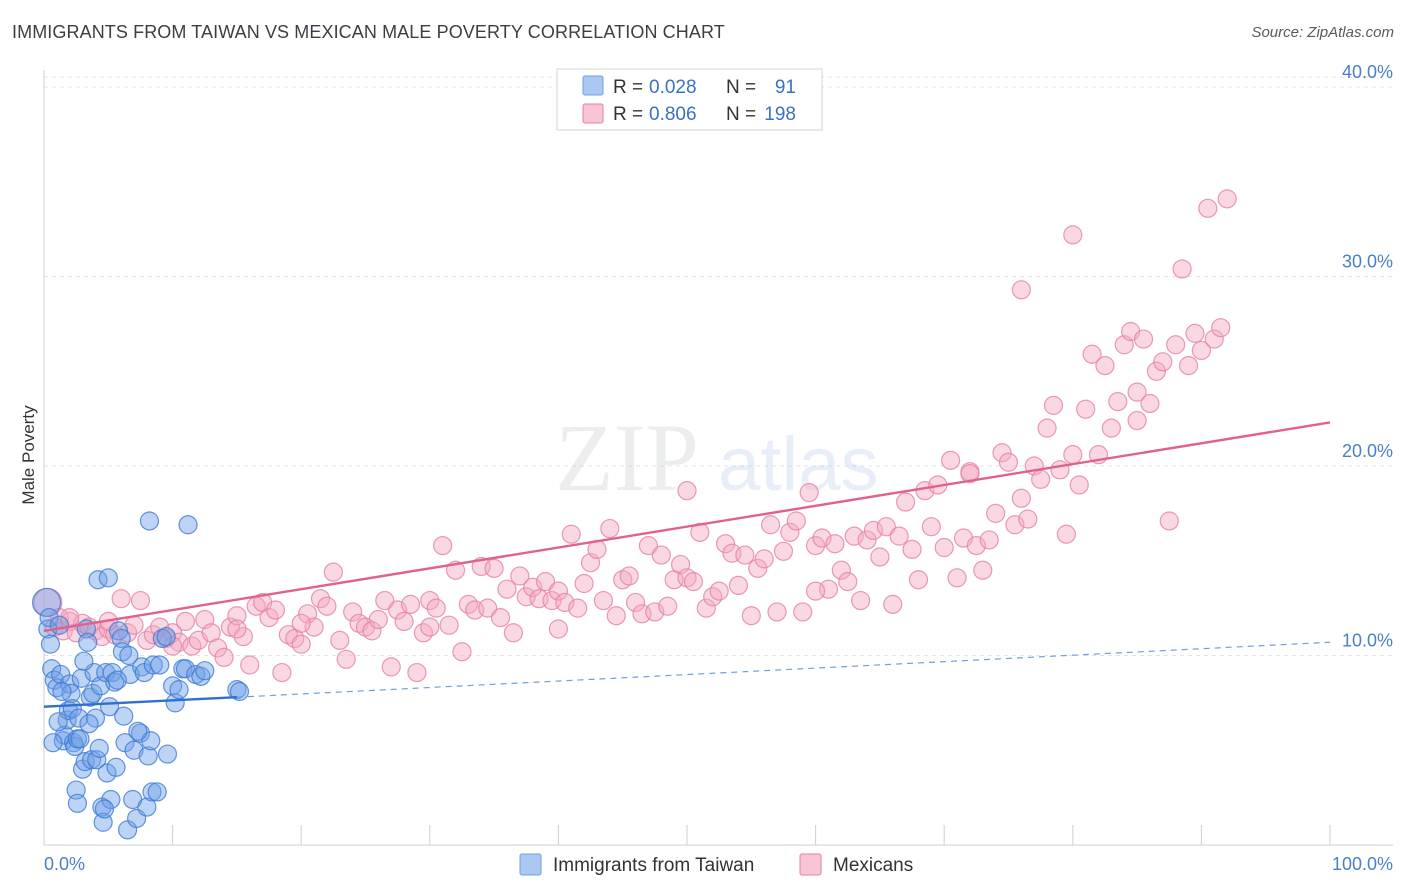 This screenshot has height=892, width=1406. Describe the element at coordinates (653, 865) in the screenshot. I see `bottom-legend-label-taiwan: Immigrants from Taiwan` at that location.